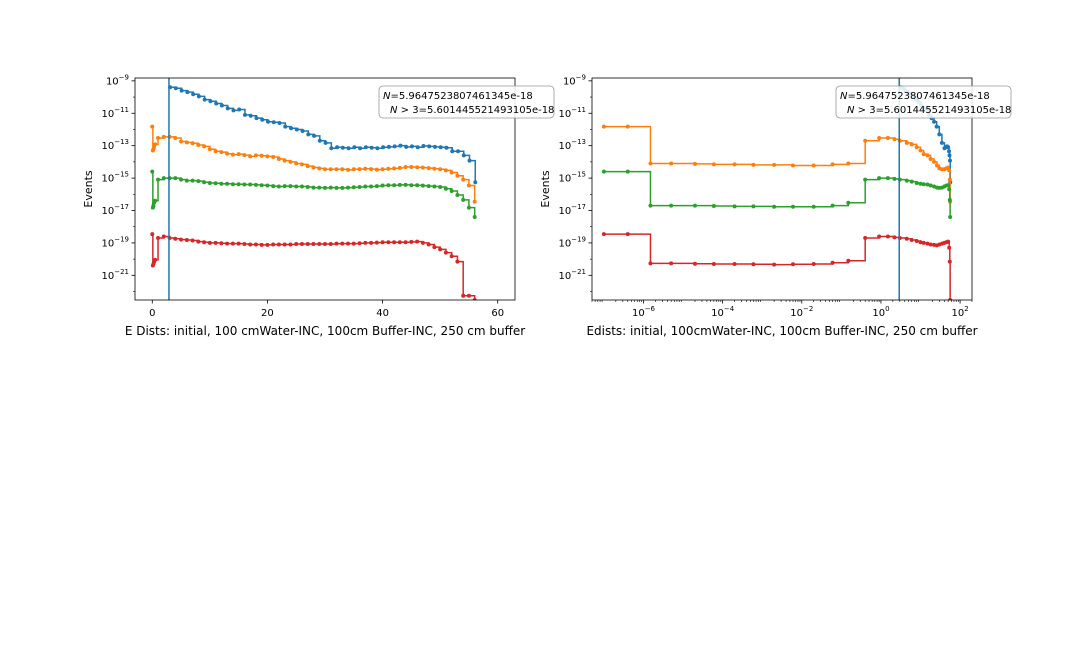 The height and width of the screenshot is (648, 1080). Describe the element at coordinates (723, 312) in the screenshot. I see `right-plot-x-tick-label: 10−4` at that location.